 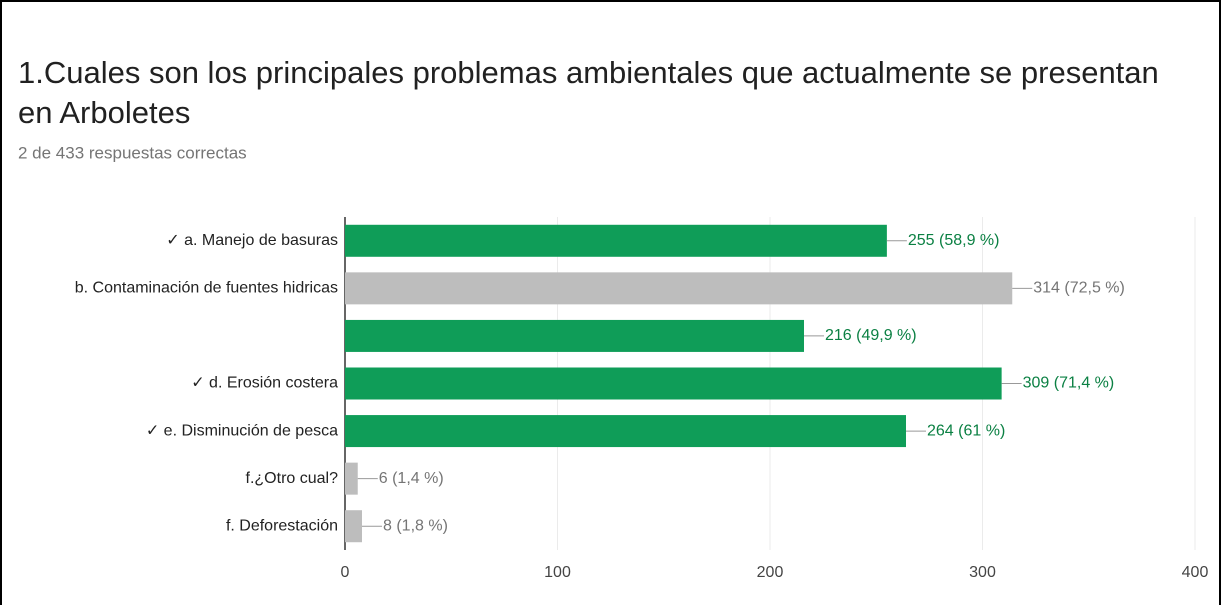 What do you see at coordinates (242, 430) in the screenshot?
I see `y-tick-label: ✓ e. Disminución de pesca` at bounding box center [242, 430].